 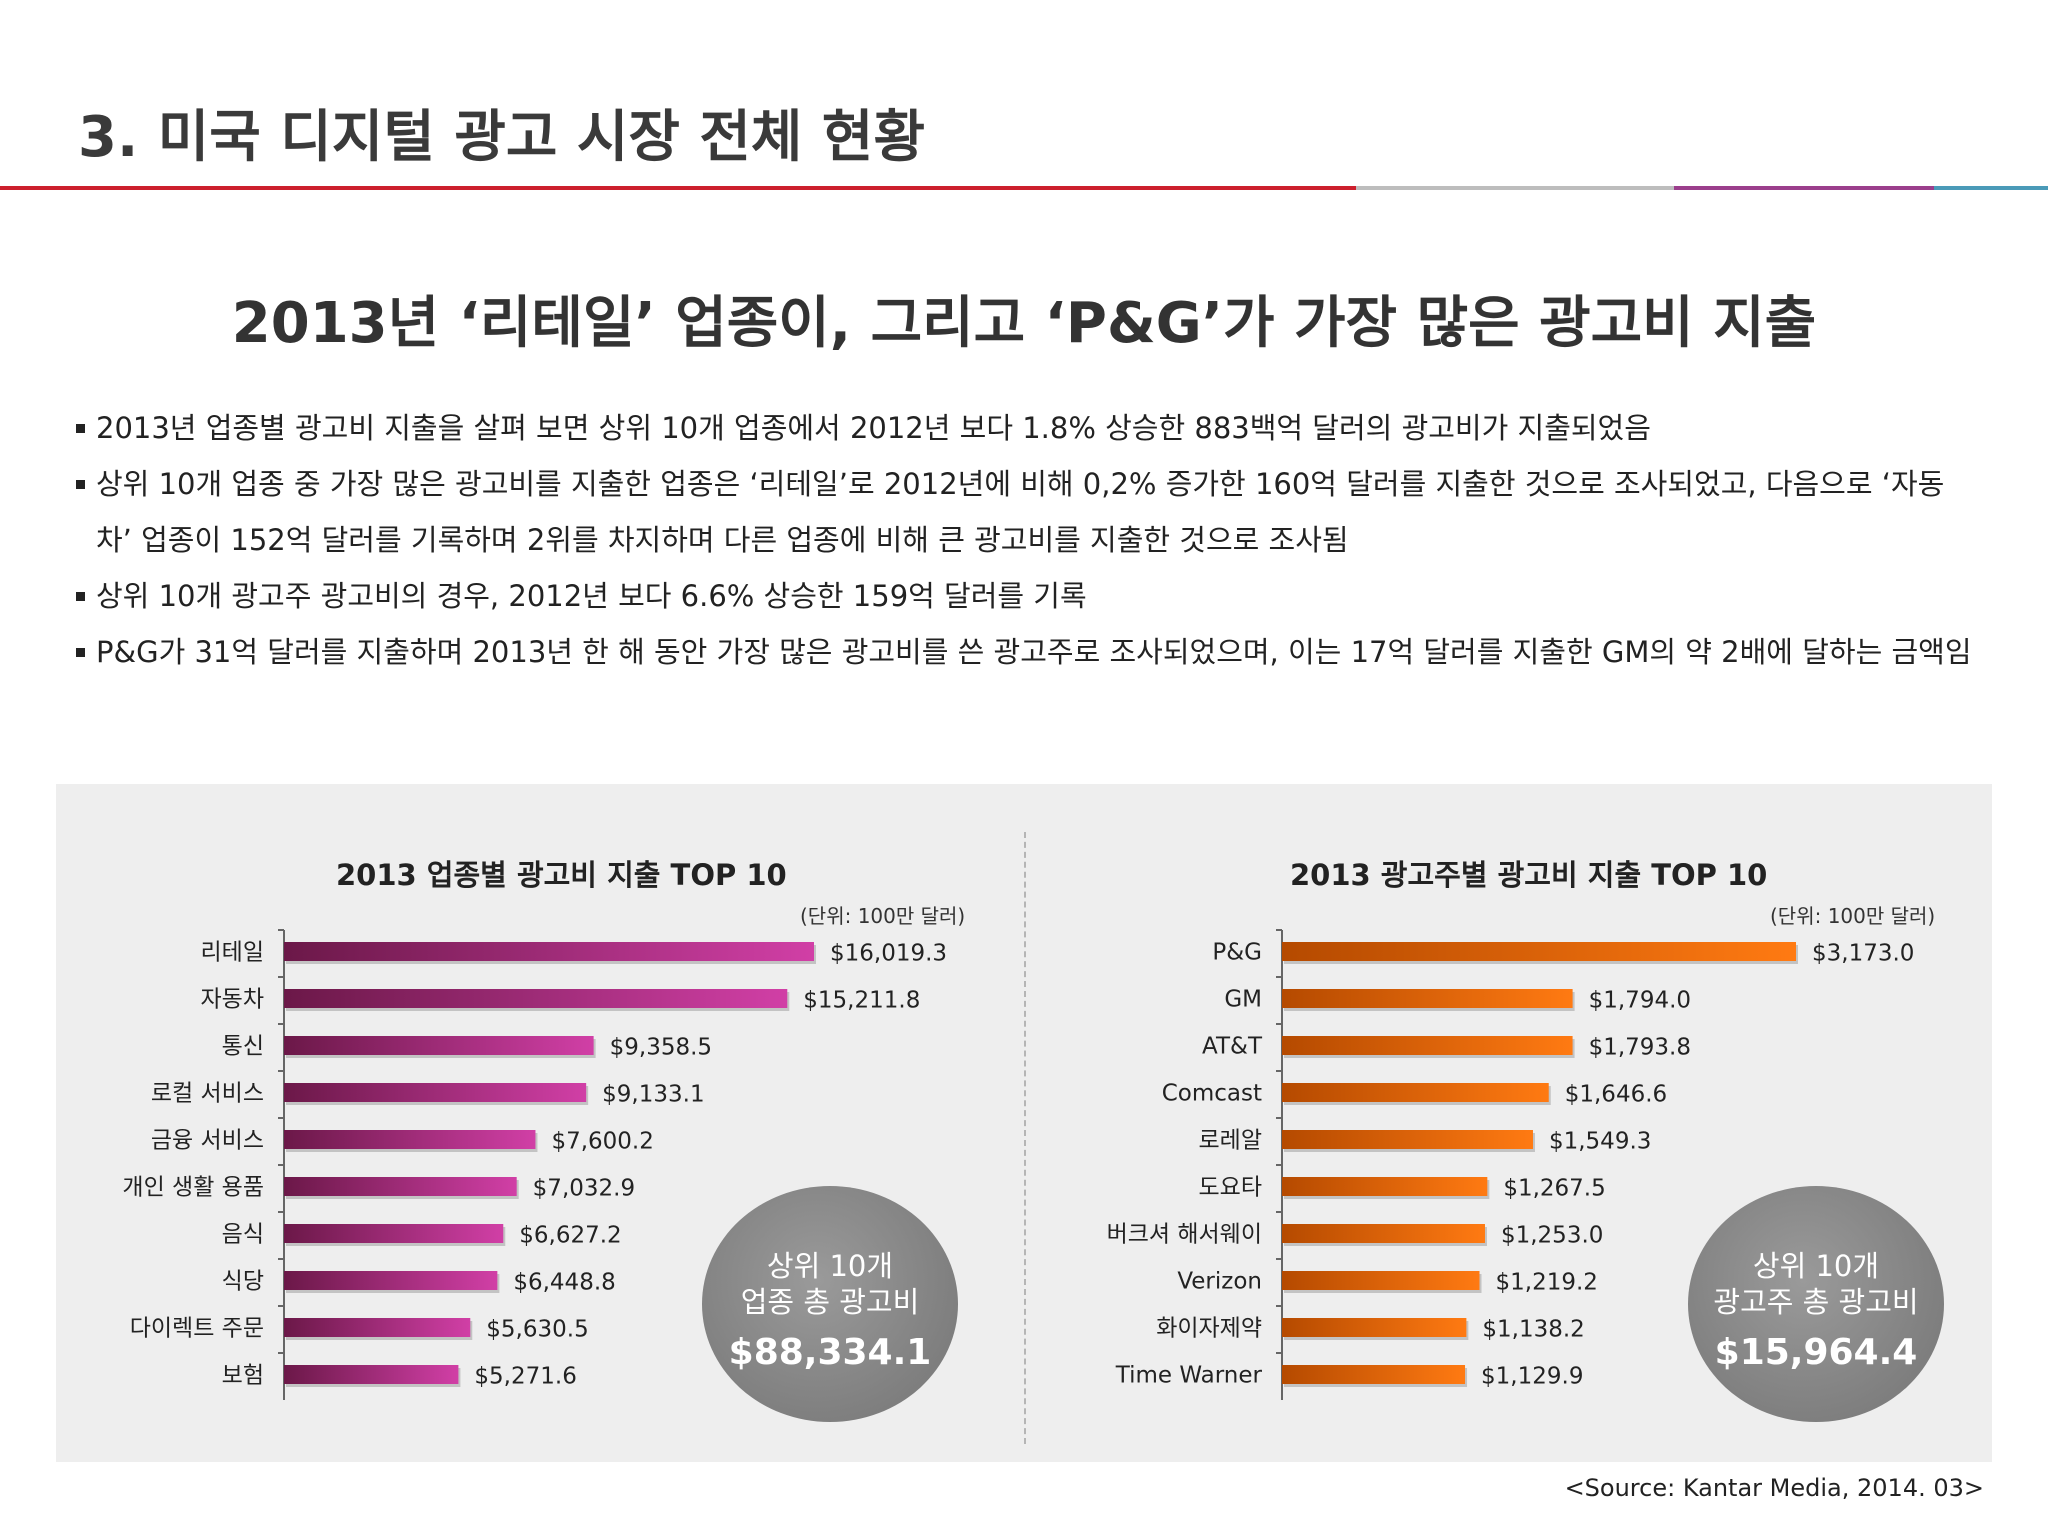 I want to click on advertiser-category-label: 버크셔 해서웨이, so click(x=1184, y=1235).